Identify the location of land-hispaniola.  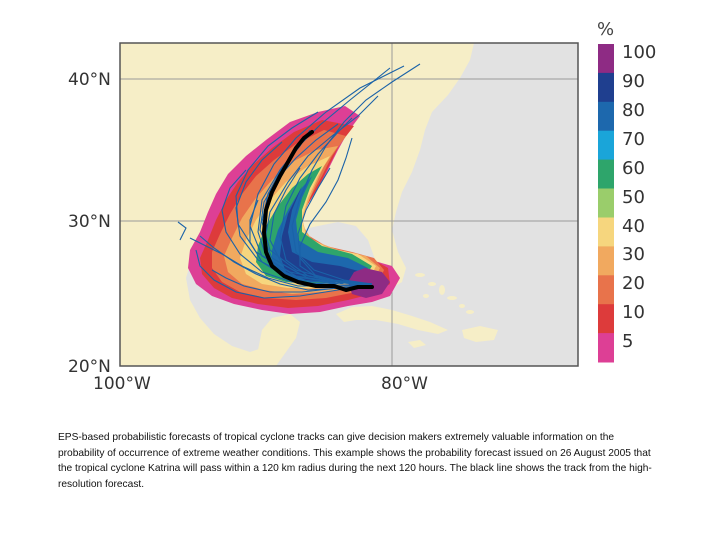
(480, 334).